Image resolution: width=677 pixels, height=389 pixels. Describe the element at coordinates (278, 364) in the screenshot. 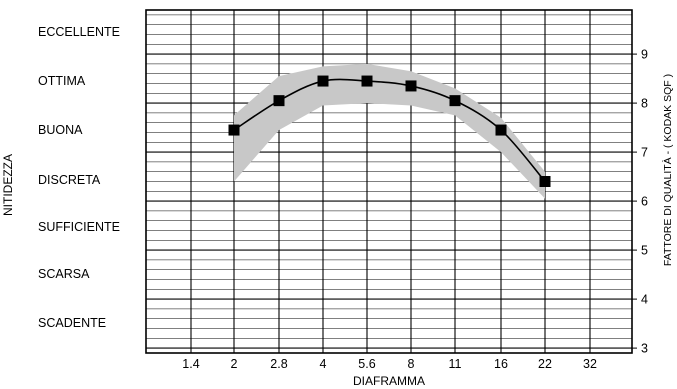

I see `x-tick-label: 2.8` at that location.